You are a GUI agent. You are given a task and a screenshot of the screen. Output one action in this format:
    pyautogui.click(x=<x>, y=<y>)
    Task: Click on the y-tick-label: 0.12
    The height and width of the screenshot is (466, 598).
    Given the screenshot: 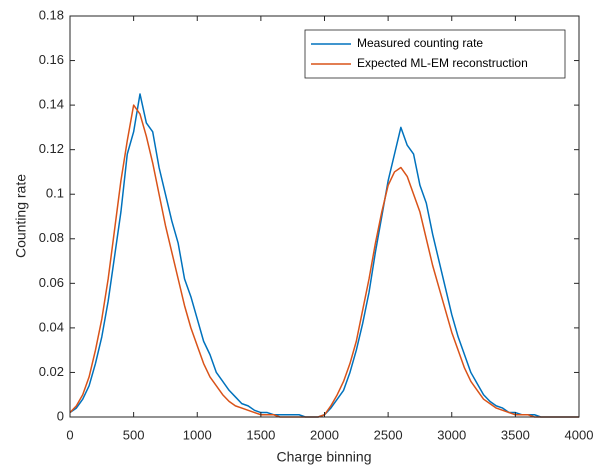 What is the action you would take?
    pyautogui.click(x=51, y=148)
    